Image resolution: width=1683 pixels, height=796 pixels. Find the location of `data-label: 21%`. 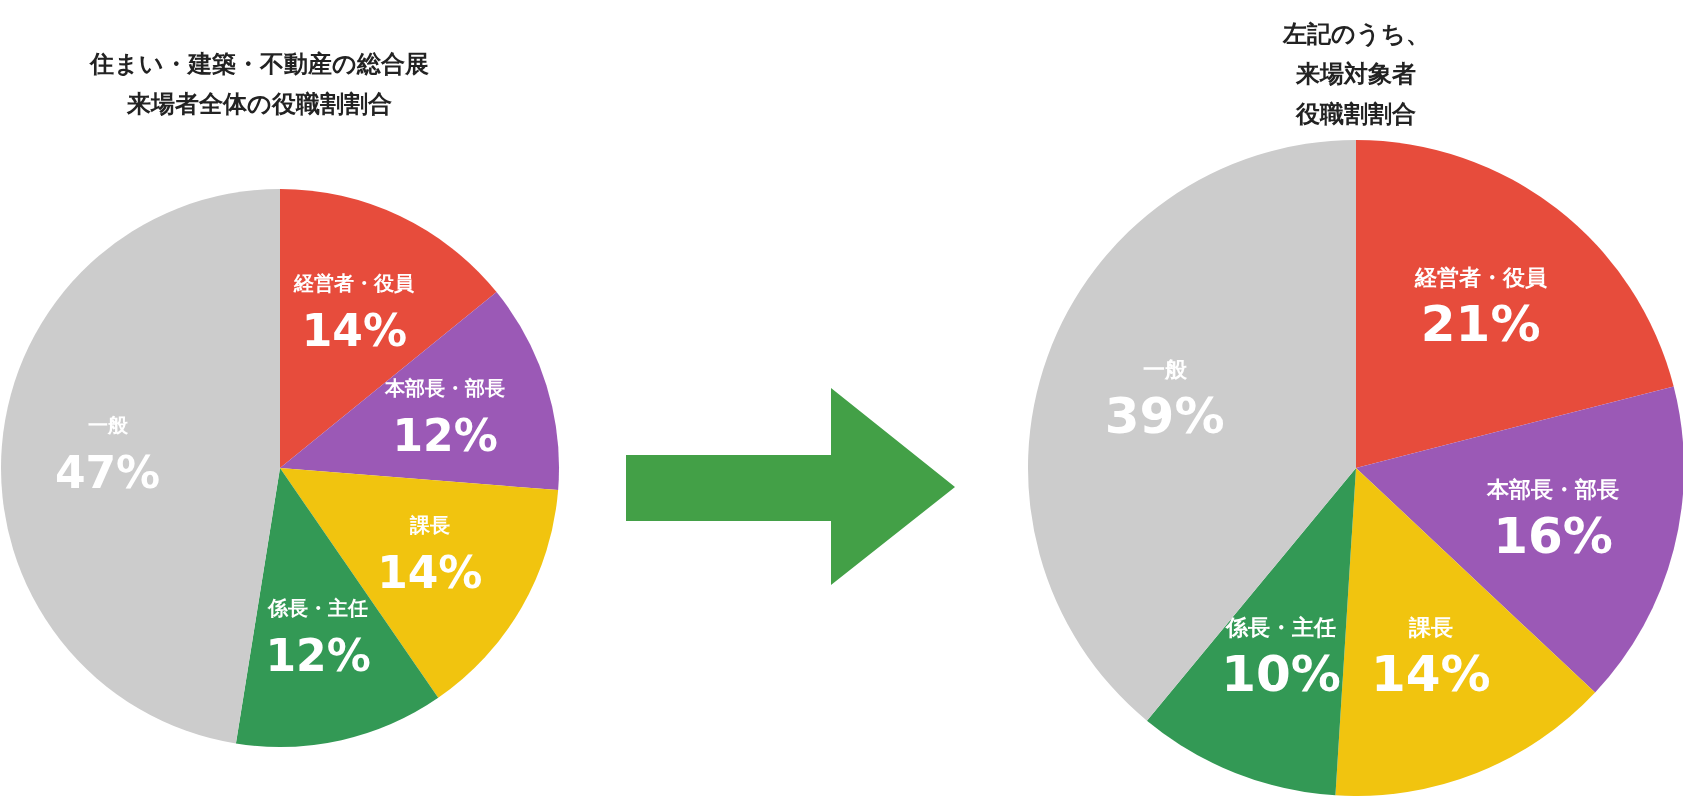

data-label: 21% is located at coordinates (1480, 324).